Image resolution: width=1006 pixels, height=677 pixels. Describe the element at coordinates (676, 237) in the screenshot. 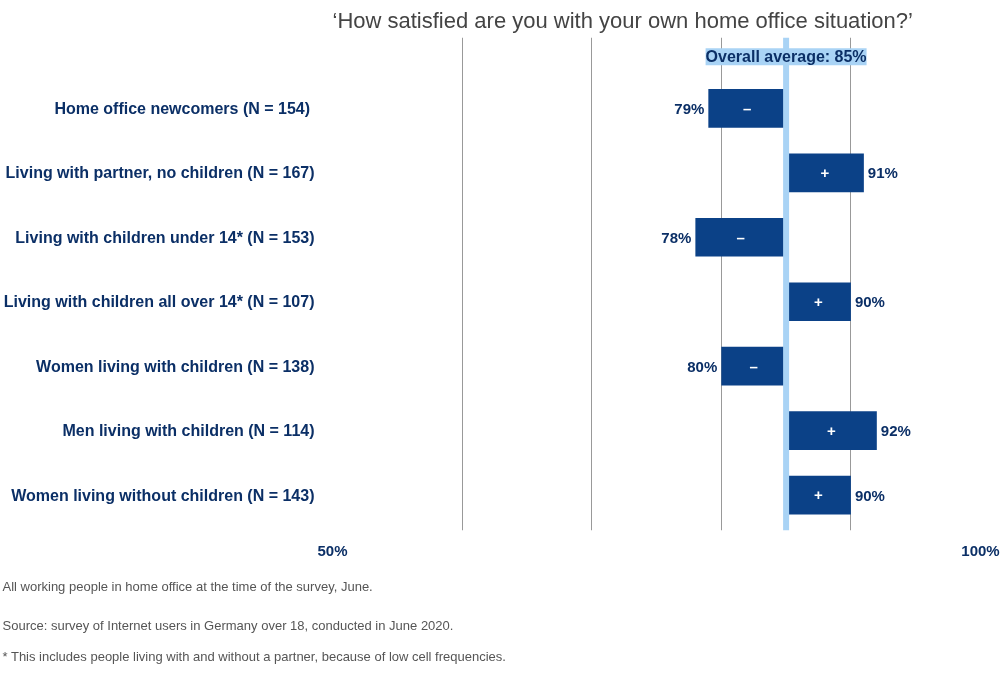

I see `data-label: 78%` at that location.